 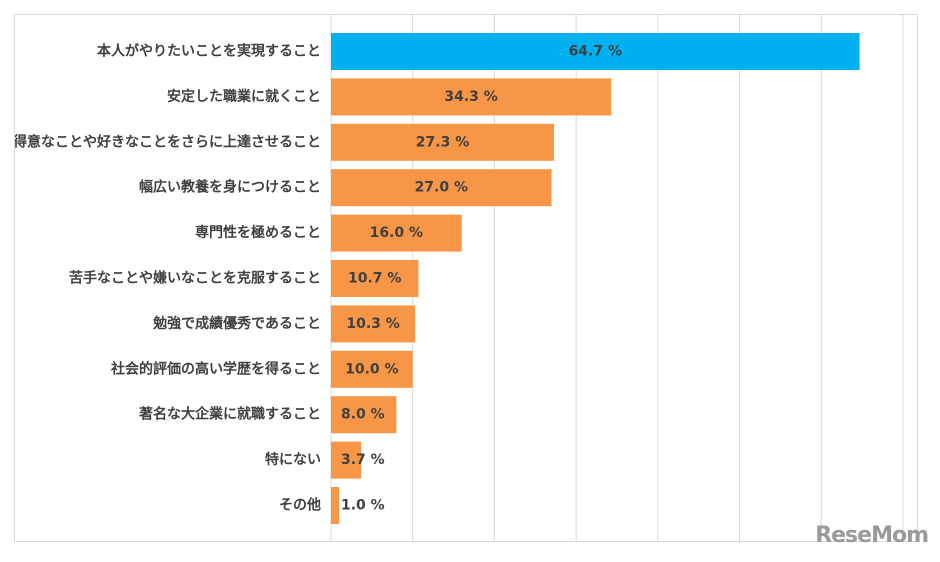 What do you see at coordinates (229, 414) in the screenshot?
I see `category-label: 著名な大企業に就職すること` at bounding box center [229, 414].